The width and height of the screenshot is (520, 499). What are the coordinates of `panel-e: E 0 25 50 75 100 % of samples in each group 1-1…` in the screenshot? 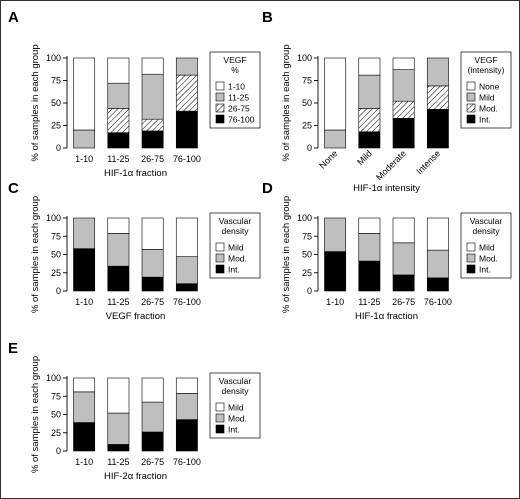 It's located at (134, 411).